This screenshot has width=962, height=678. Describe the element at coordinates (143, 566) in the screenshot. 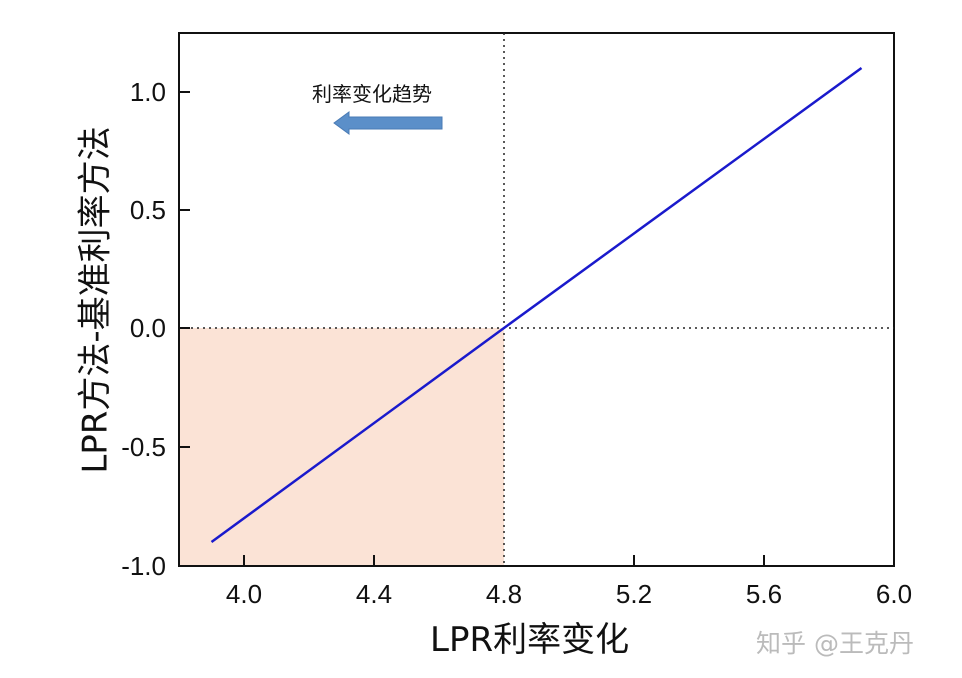

I see `svg-text: -1.0` at that location.